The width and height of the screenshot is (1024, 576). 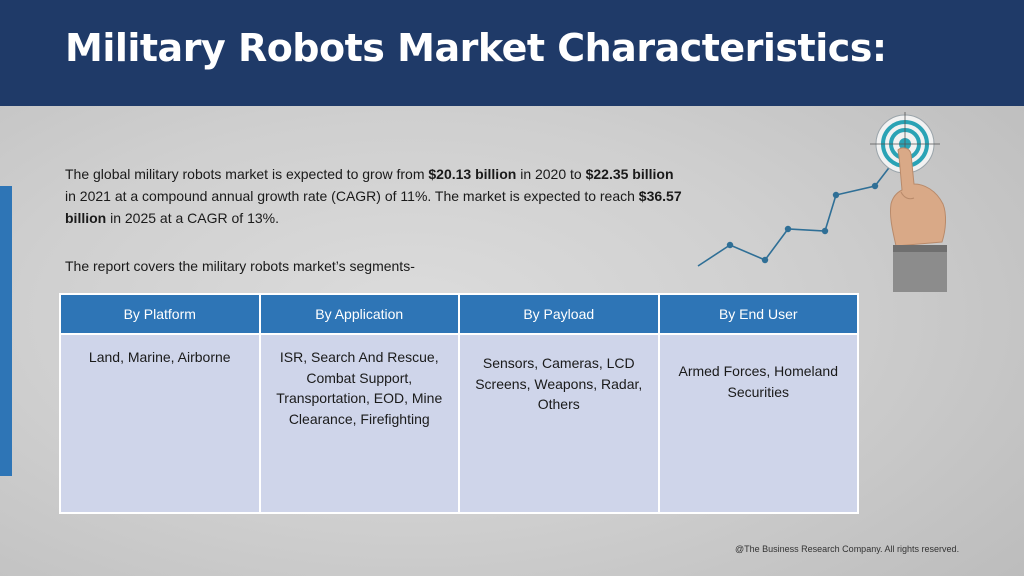 What do you see at coordinates (758, 314) in the screenshot?
I see `header-by-end-user: By End User` at bounding box center [758, 314].